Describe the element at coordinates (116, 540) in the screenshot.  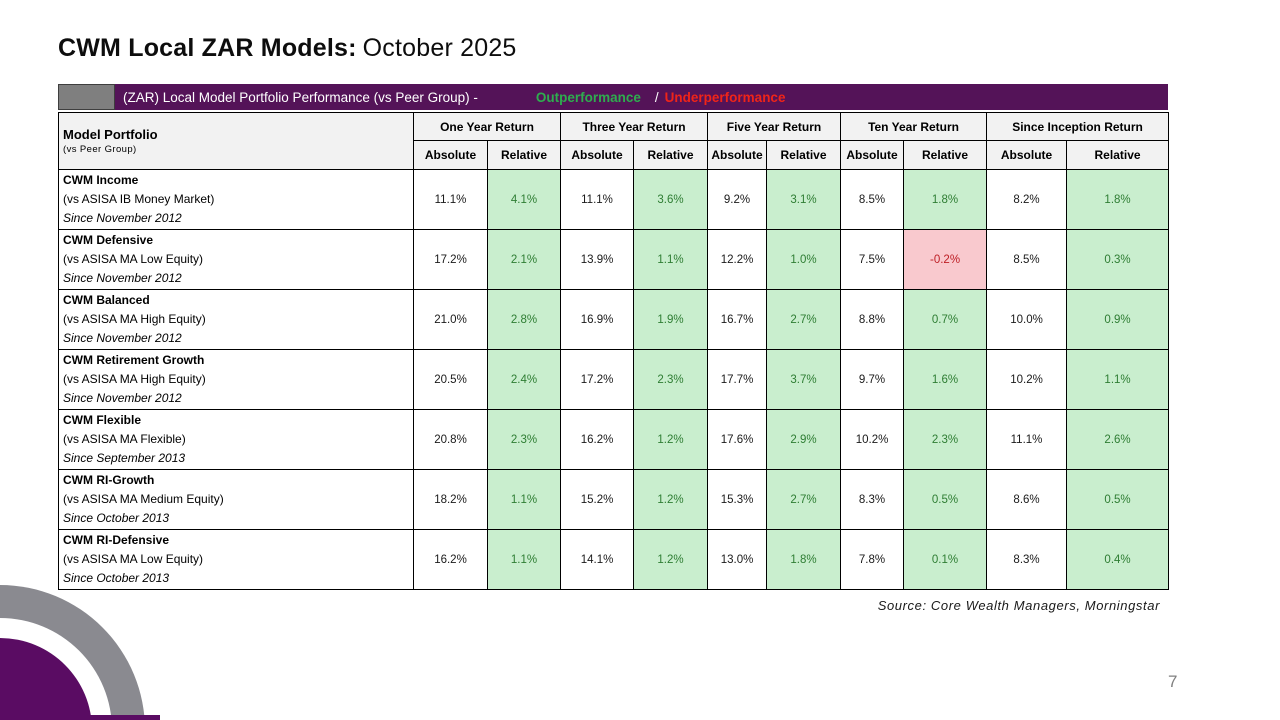
I see `portfolio-name: CWM RI-Defensive` at that location.